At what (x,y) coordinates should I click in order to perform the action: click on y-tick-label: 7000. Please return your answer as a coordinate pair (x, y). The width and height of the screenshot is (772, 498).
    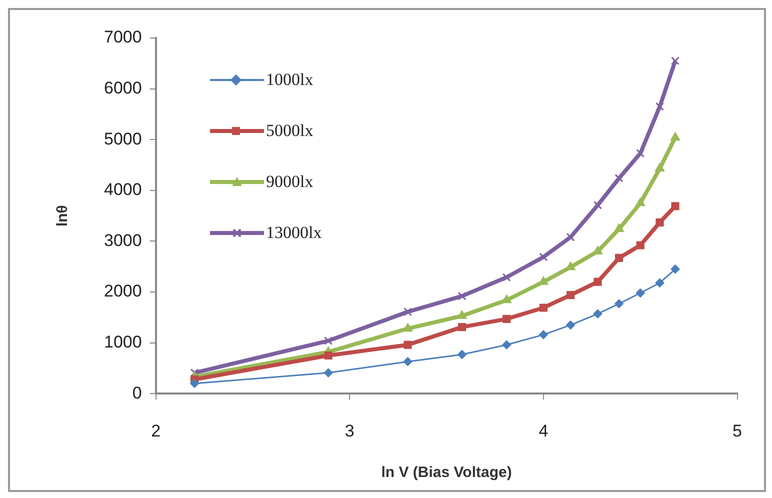
    Looking at the image, I should click on (123, 37).